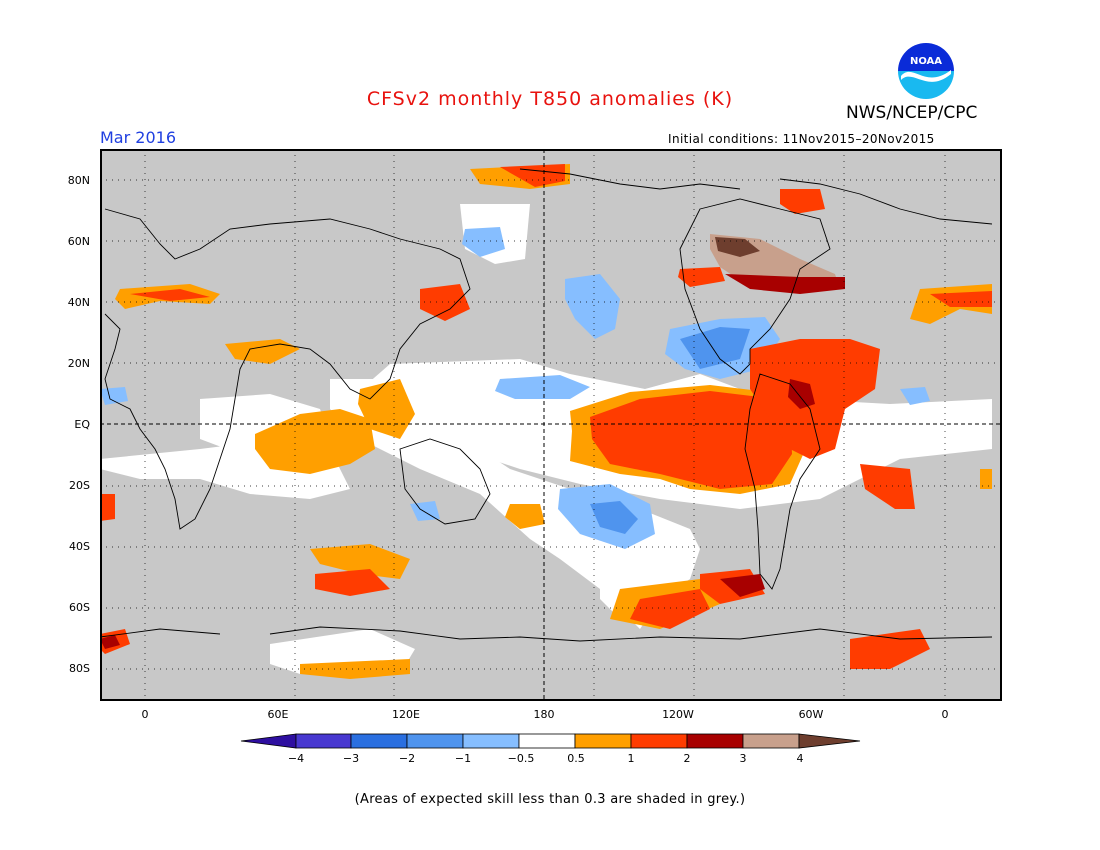 Image resolution: width=1100 pixels, height=850 pixels. What do you see at coordinates (351, 758) in the screenshot?
I see `colorbar-tick: −3` at bounding box center [351, 758].